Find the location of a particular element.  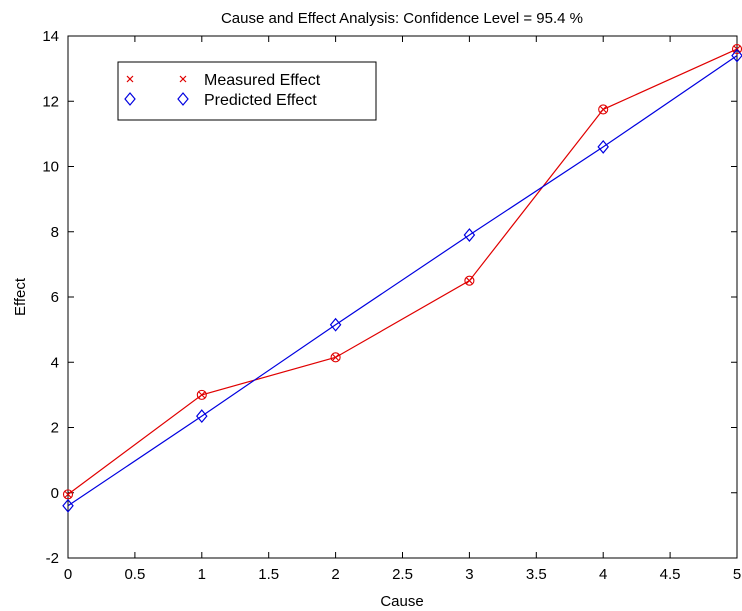

x-axis-label: Cause is located at coordinates (401, 601).